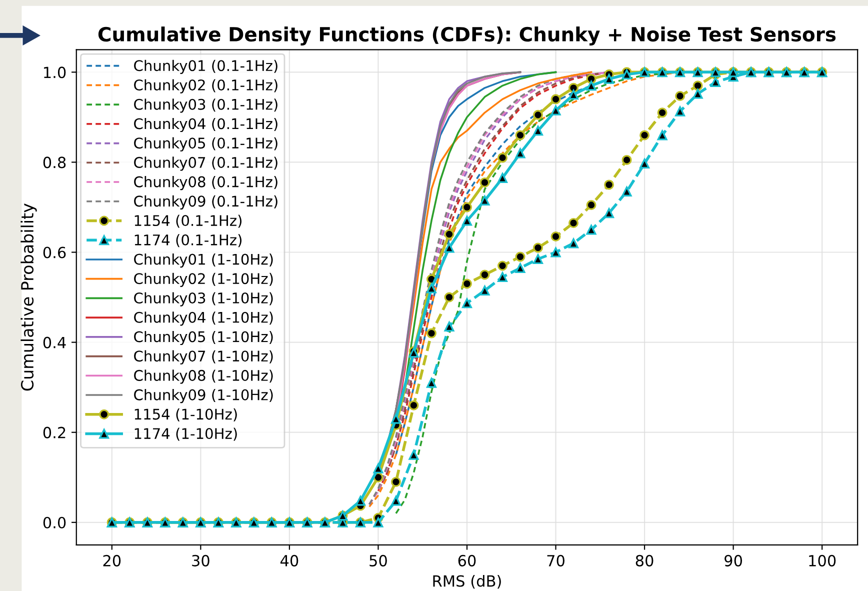  What do you see at coordinates (54, 522) in the screenshot?
I see `y-tick-label: 0.0` at bounding box center [54, 522].